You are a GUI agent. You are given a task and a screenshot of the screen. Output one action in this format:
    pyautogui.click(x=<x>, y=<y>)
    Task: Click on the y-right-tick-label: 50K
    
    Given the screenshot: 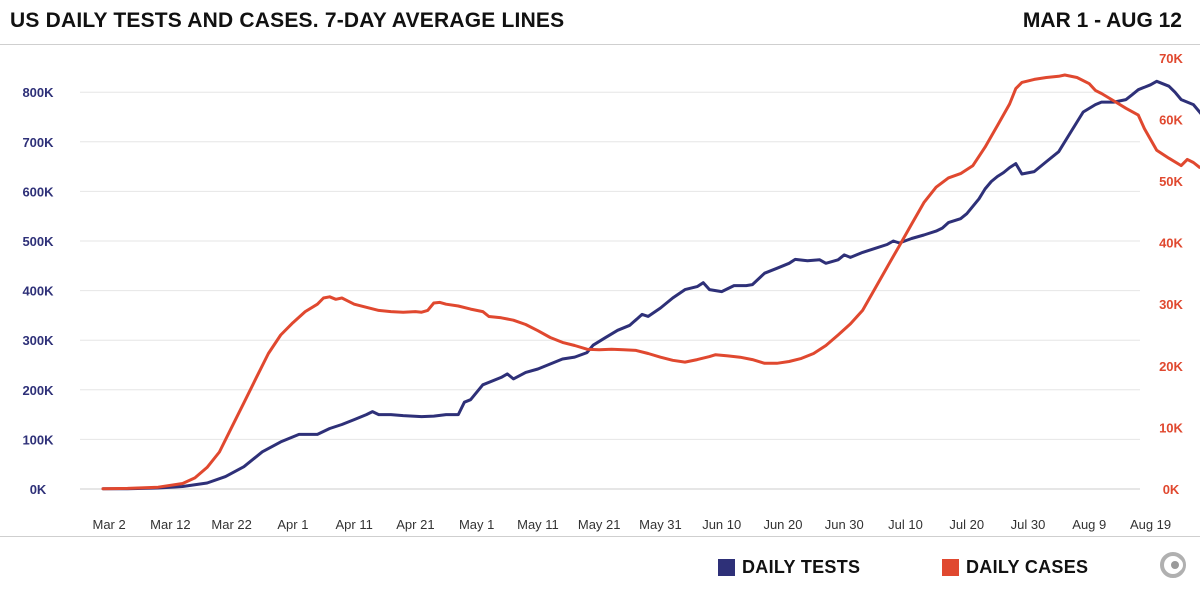 What is the action you would take?
    pyautogui.click(x=1171, y=181)
    